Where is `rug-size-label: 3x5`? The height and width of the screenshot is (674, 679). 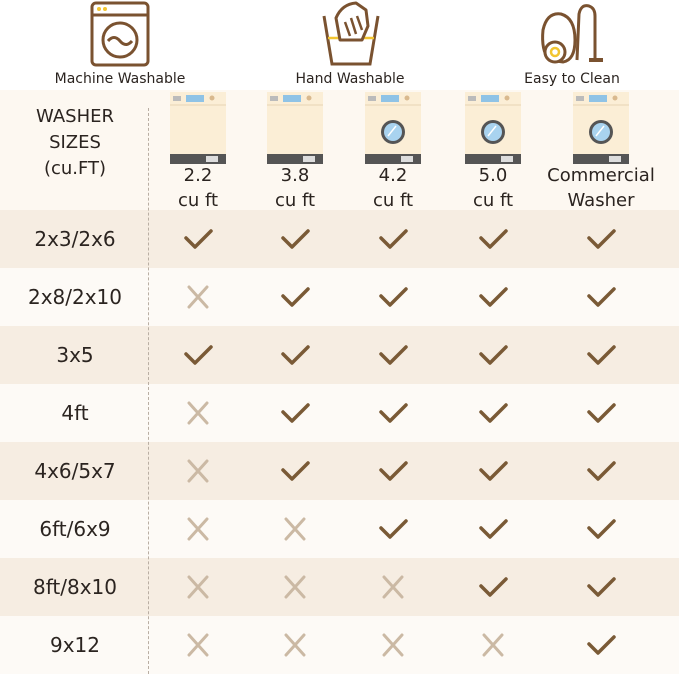
rug-size-label: 3x5 is located at coordinates (75, 355).